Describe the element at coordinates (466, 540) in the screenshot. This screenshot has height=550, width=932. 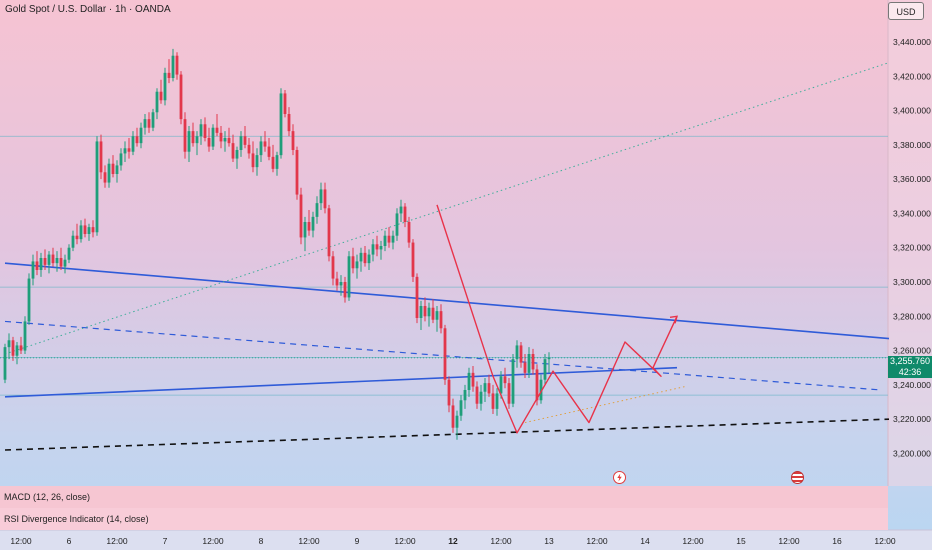
I see `time-axis` at that location.